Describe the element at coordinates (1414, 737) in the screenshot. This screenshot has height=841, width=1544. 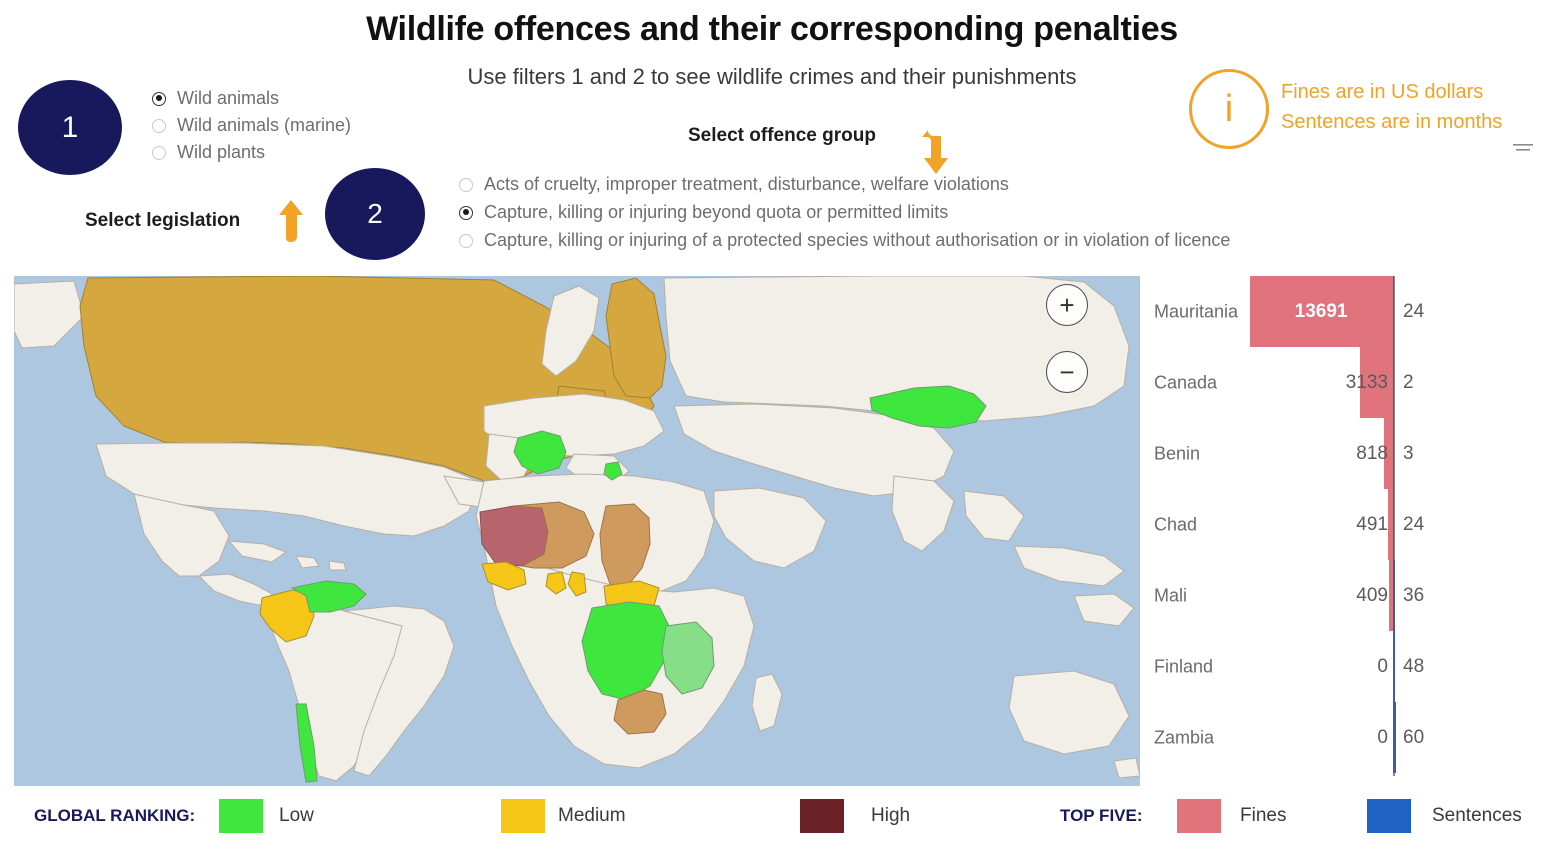
I see `sentence-value-label: 60` at that location.